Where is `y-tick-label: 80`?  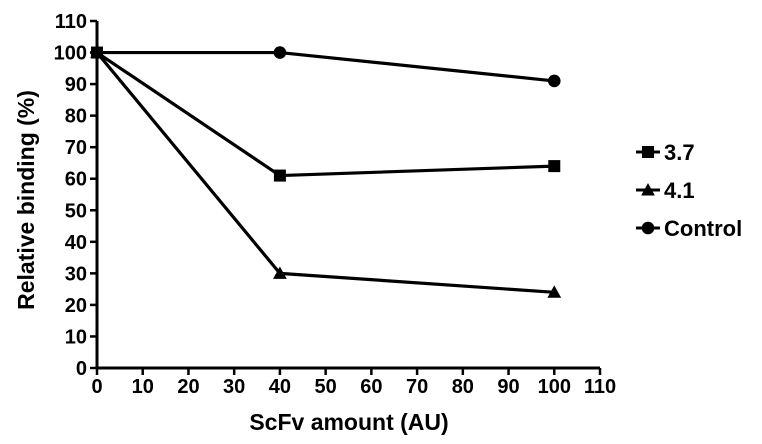
y-tick-label: 80 is located at coordinates (76, 117).